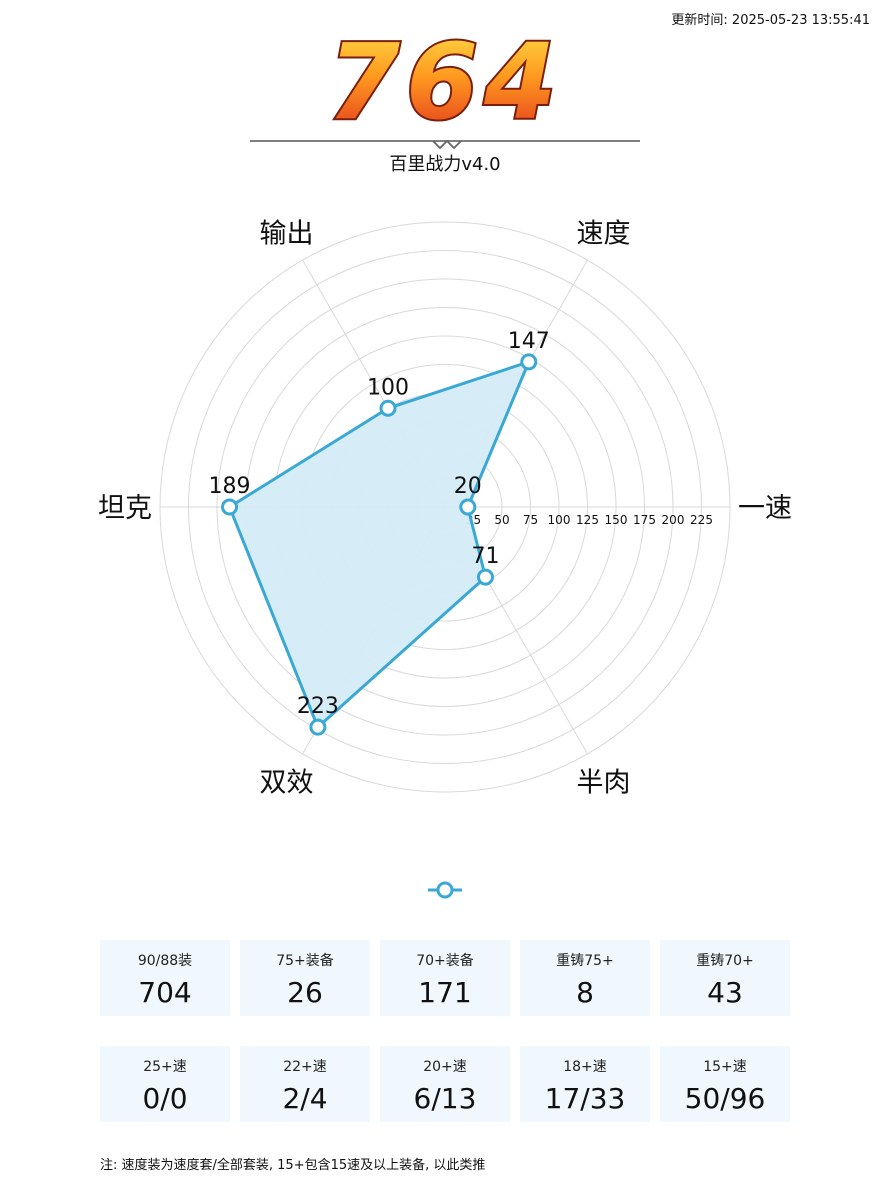 The width and height of the screenshot is (890, 1190). I want to click on stat-card-90-88: 90/88装 704, so click(165, 978).